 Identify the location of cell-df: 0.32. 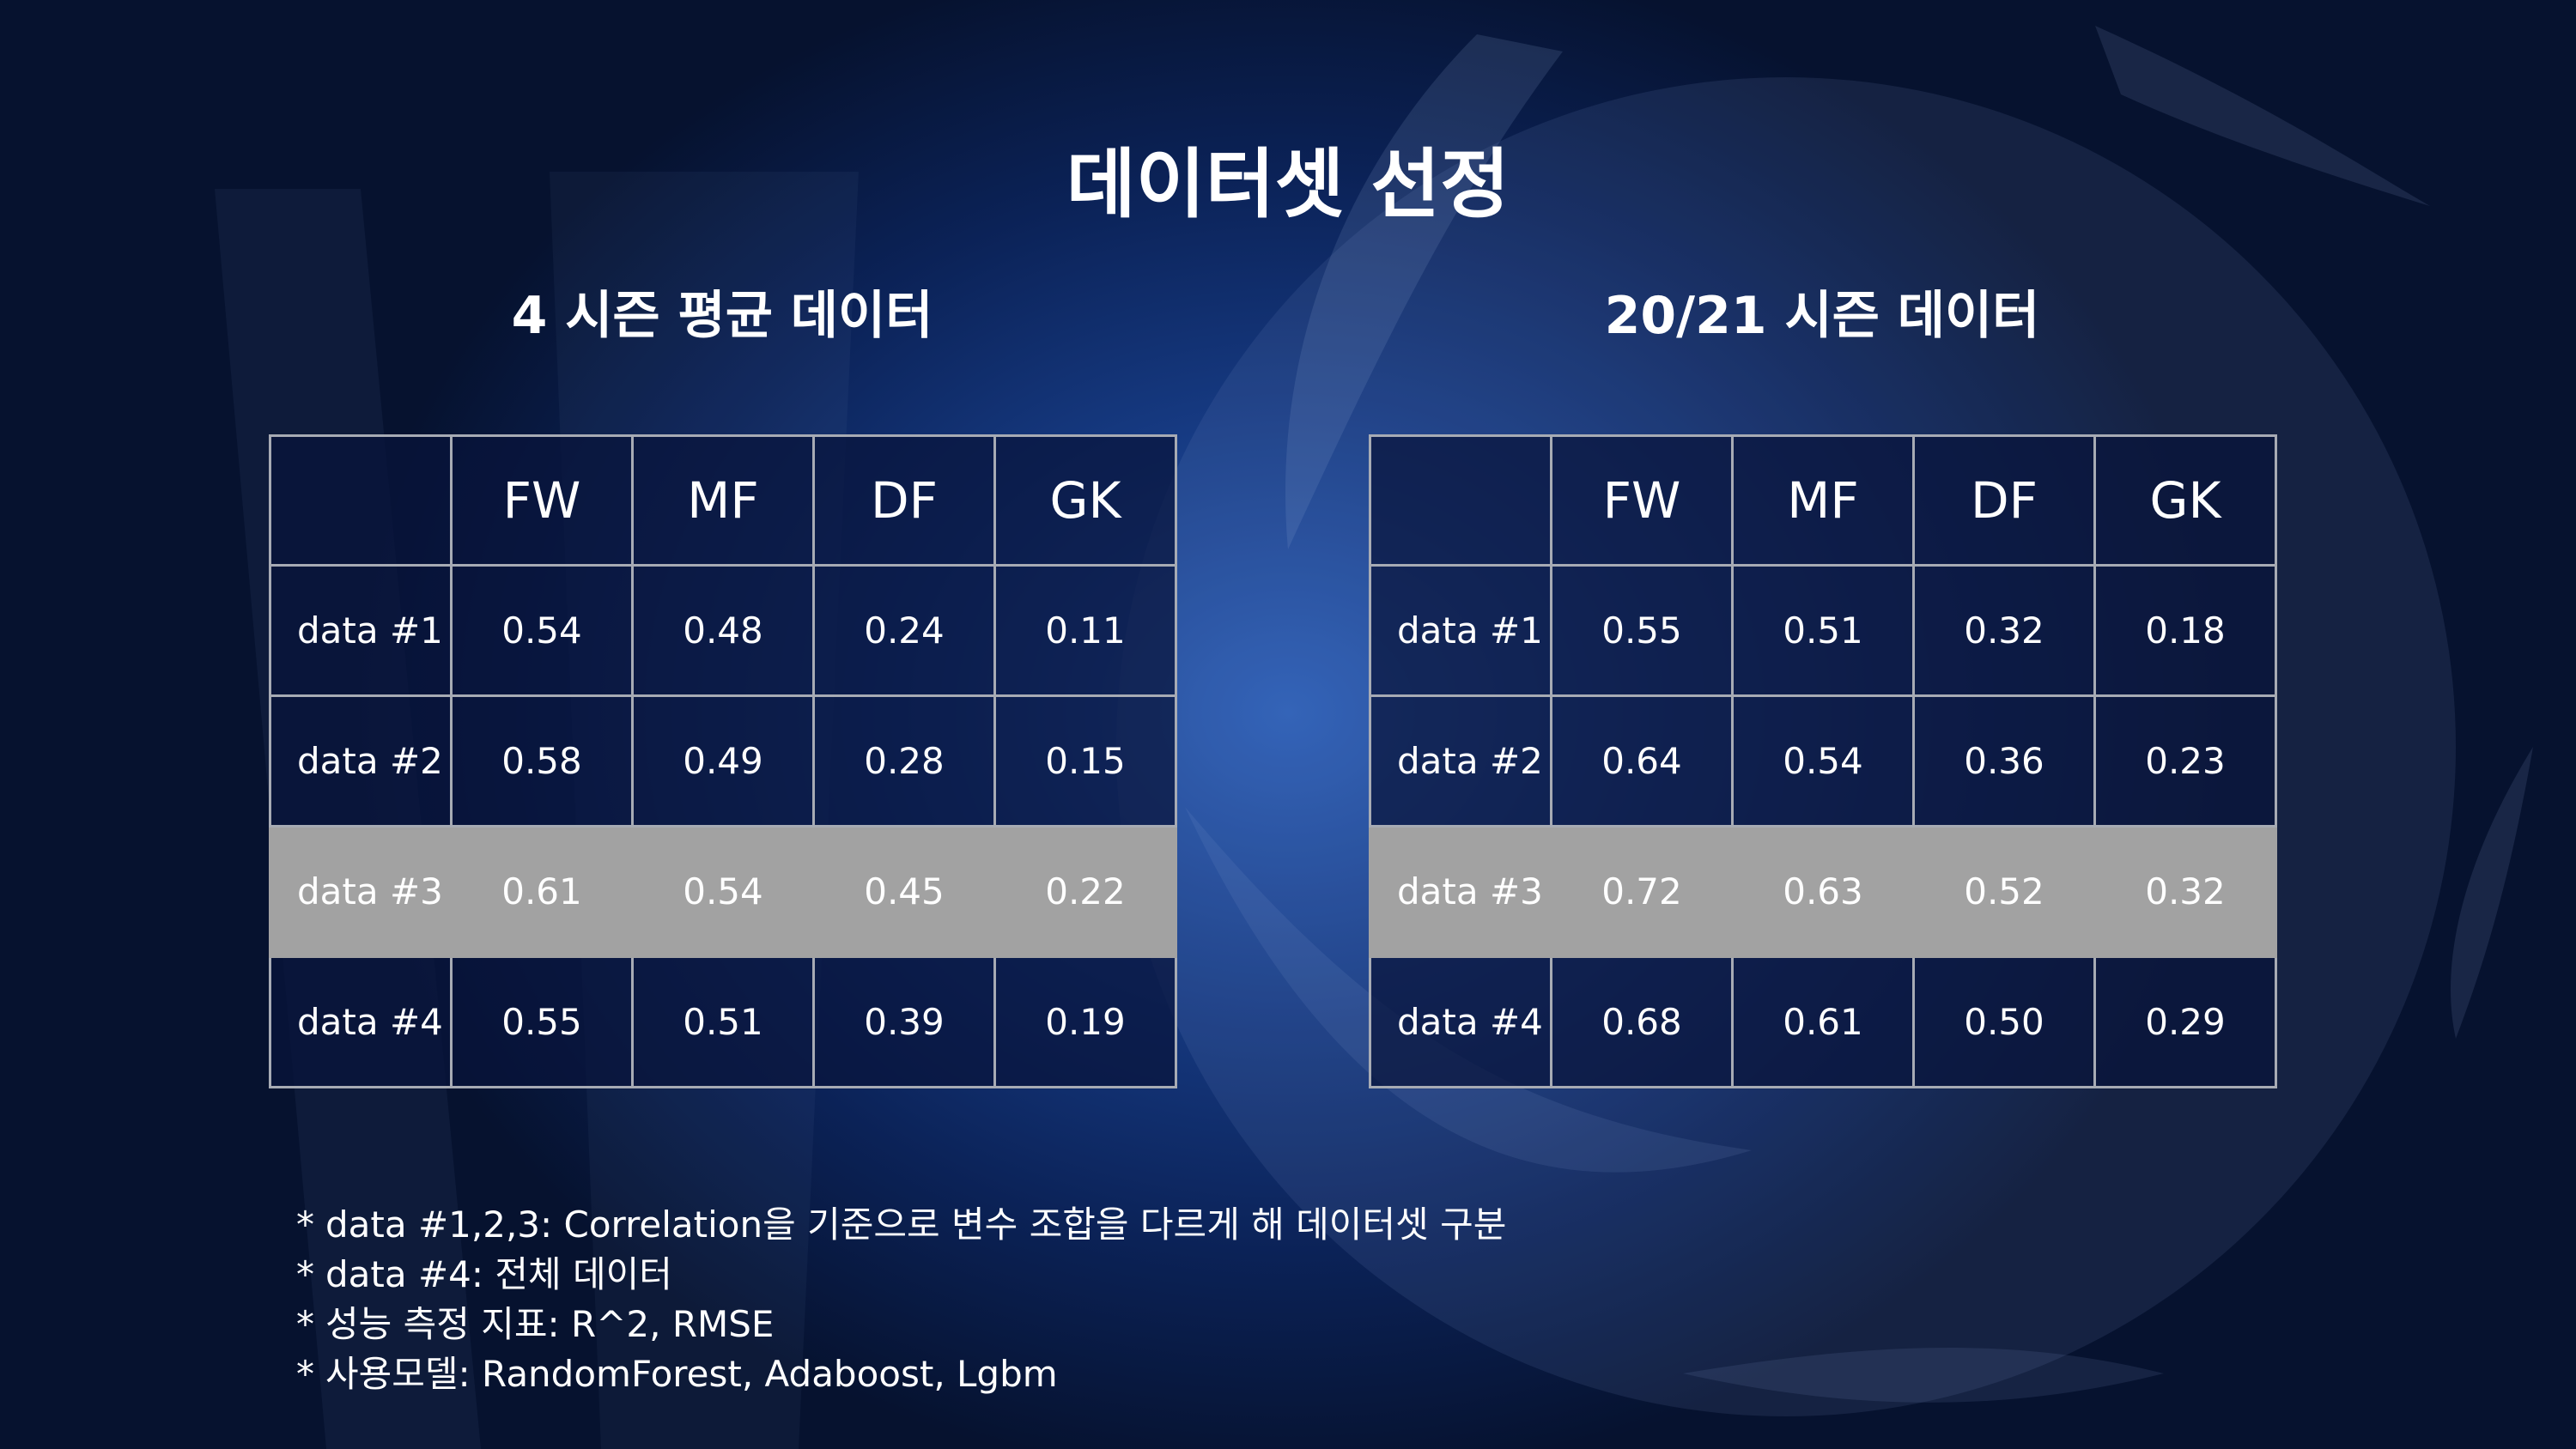
(2004, 630).